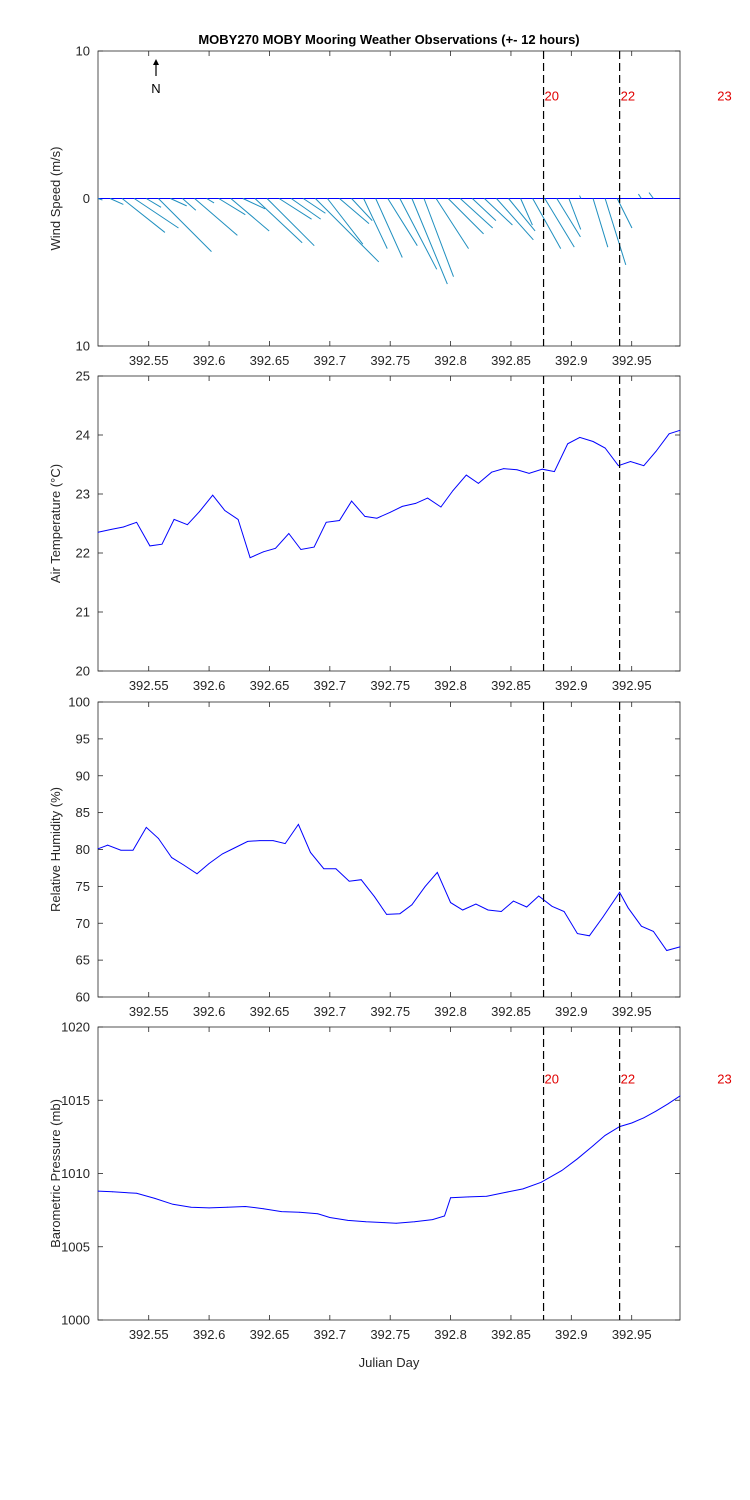 This screenshot has height=1500, width=750. What do you see at coordinates (55, 523) in the screenshot?
I see `y-axis-label: Air Temperature (°C)` at bounding box center [55, 523].